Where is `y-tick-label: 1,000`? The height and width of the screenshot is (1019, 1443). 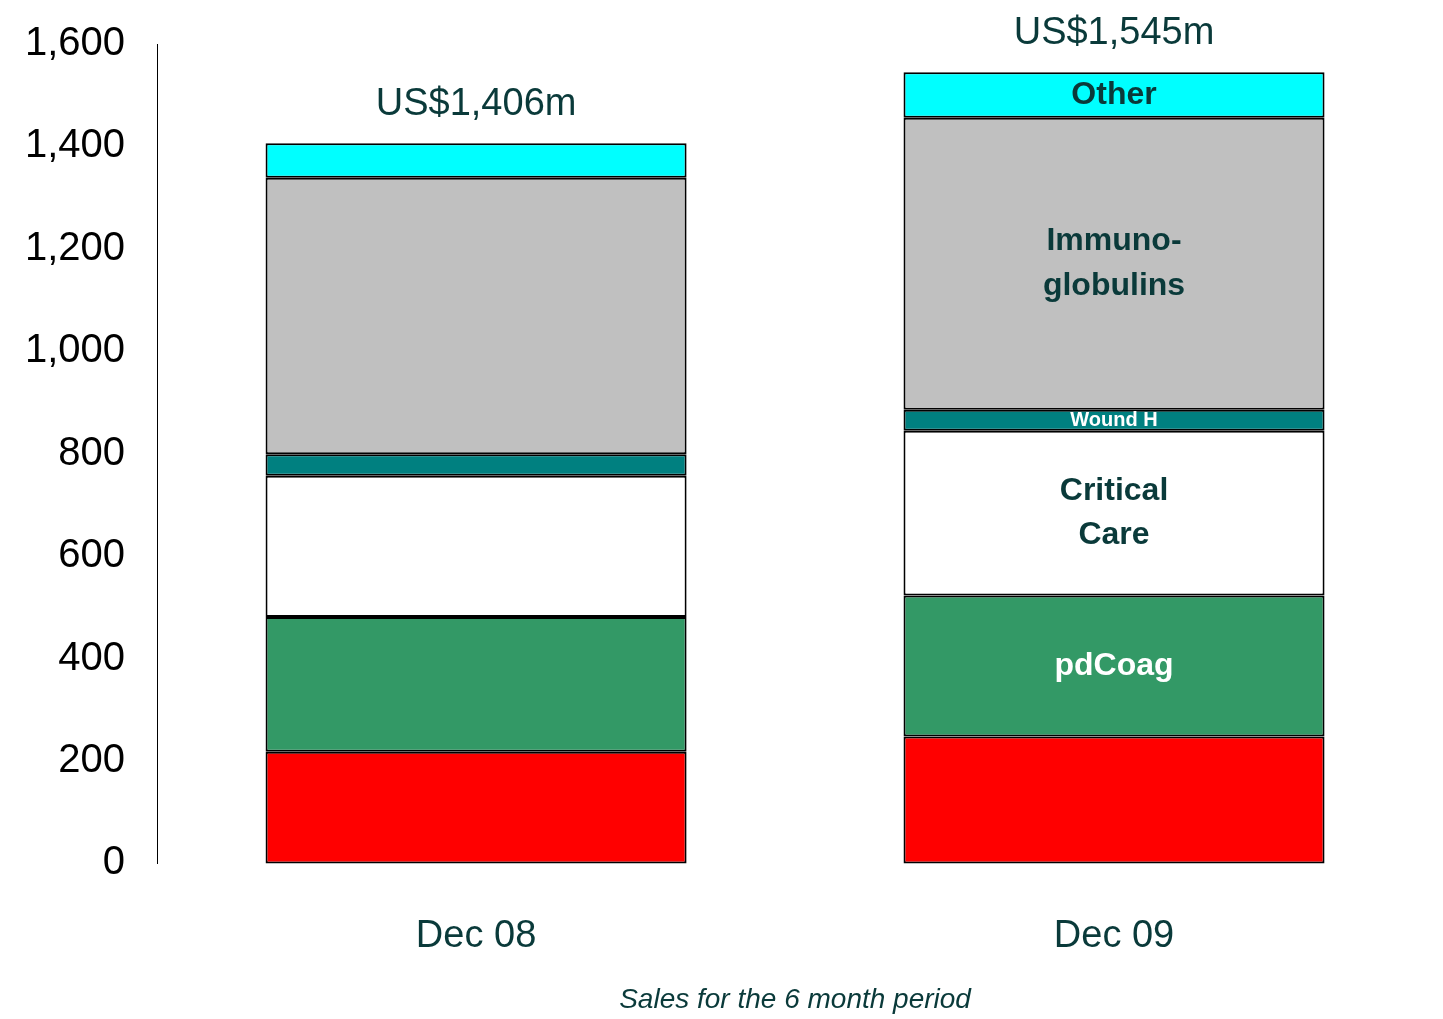 y-tick-label: 1,000 is located at coordinates (75, 348).